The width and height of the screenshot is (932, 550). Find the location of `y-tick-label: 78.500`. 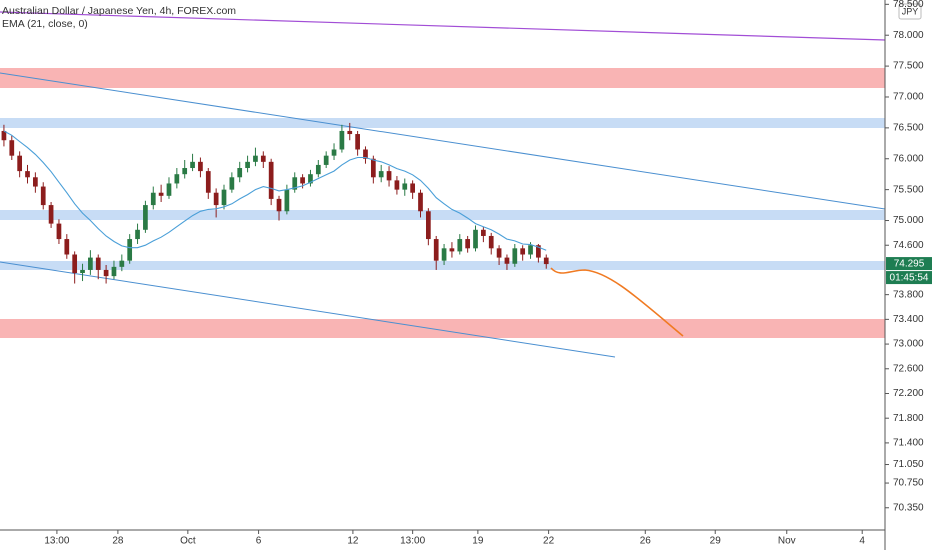

y-tick-label: 78.500 is located at coordinates (908, 5).